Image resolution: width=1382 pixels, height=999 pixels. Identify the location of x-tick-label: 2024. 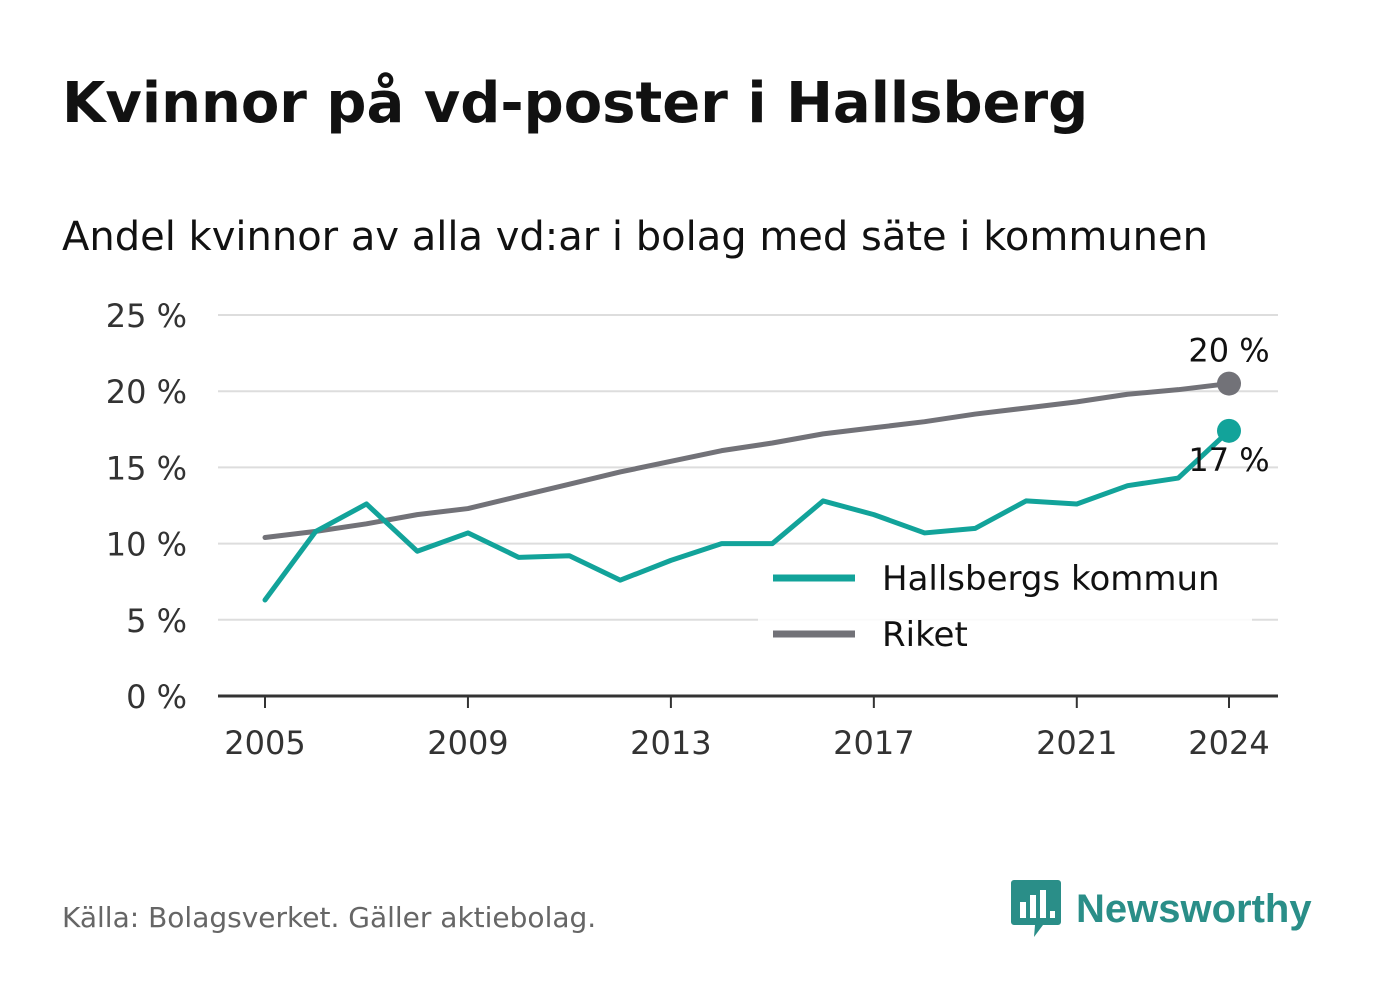
(1228, 743).